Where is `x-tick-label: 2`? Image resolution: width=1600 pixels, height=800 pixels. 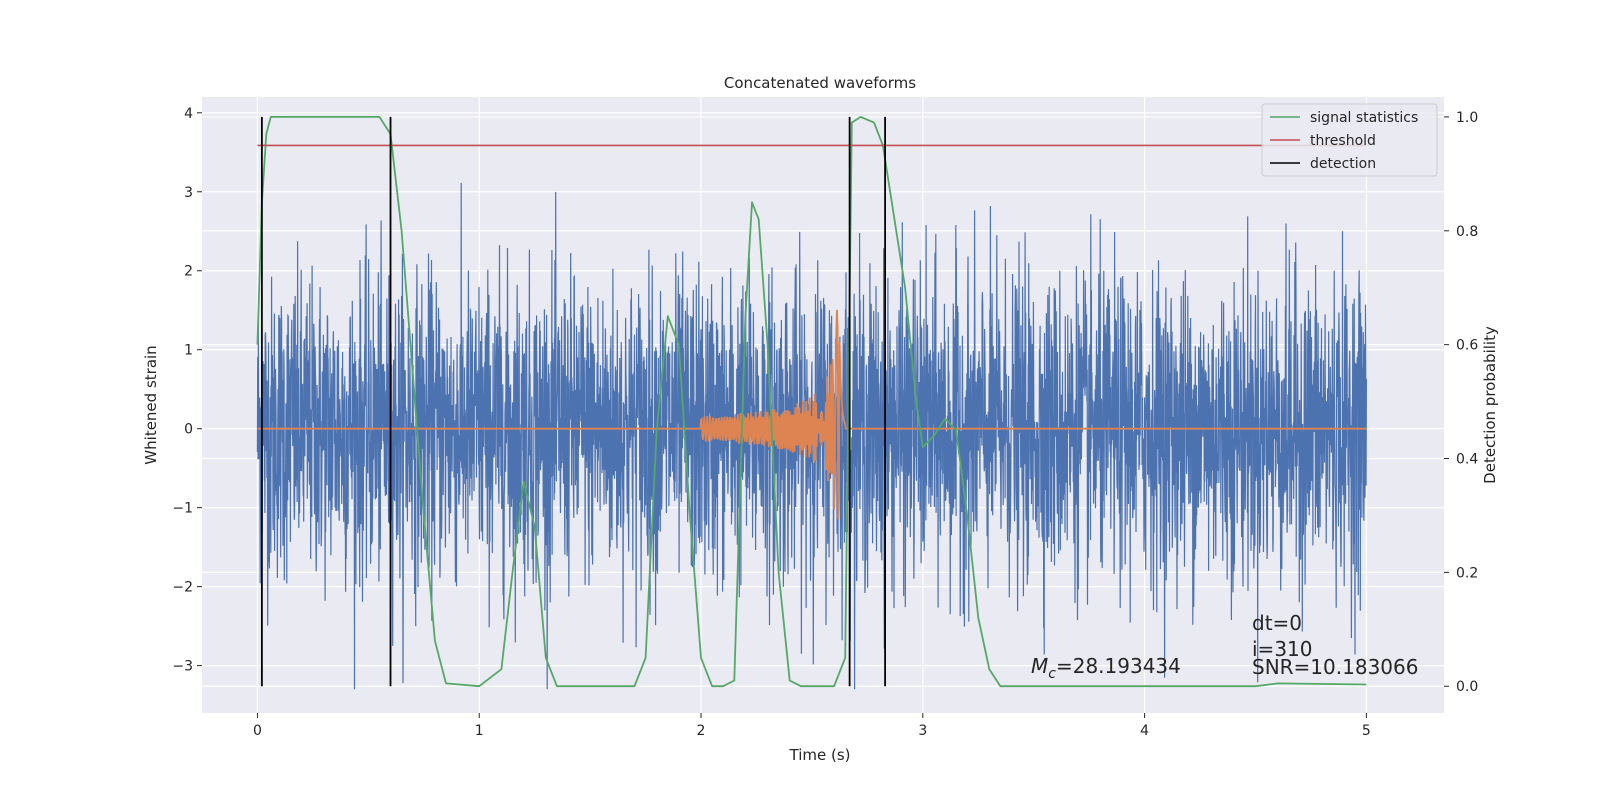 x-tick-label: 2 is located at coordinates (701, 731).